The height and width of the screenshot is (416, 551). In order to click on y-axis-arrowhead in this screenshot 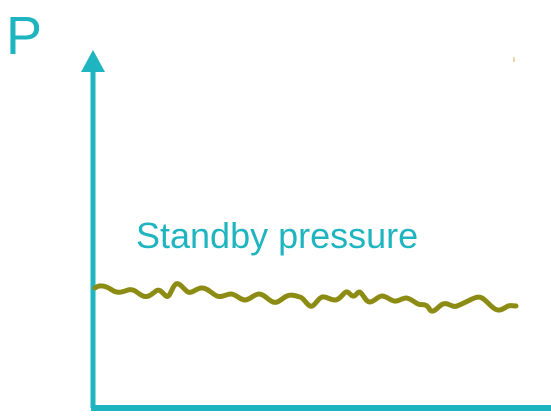, I will do `click(93, 61)`.